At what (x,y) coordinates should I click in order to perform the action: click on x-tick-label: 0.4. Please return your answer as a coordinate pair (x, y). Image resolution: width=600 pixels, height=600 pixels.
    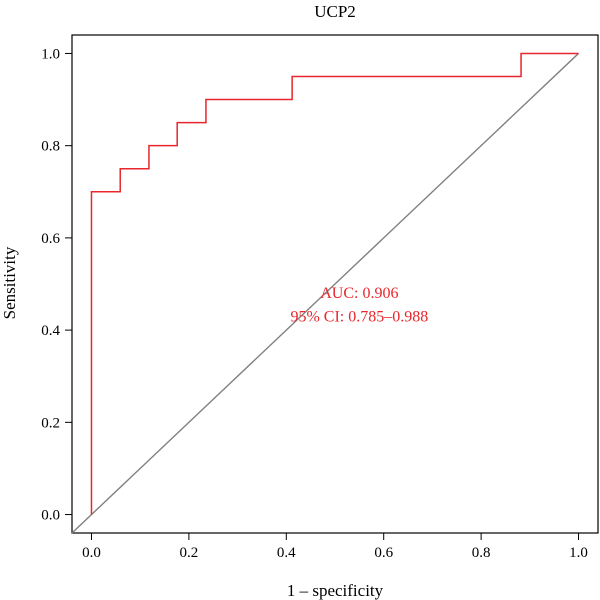
    Looking at the image, I should click on (286, 553).